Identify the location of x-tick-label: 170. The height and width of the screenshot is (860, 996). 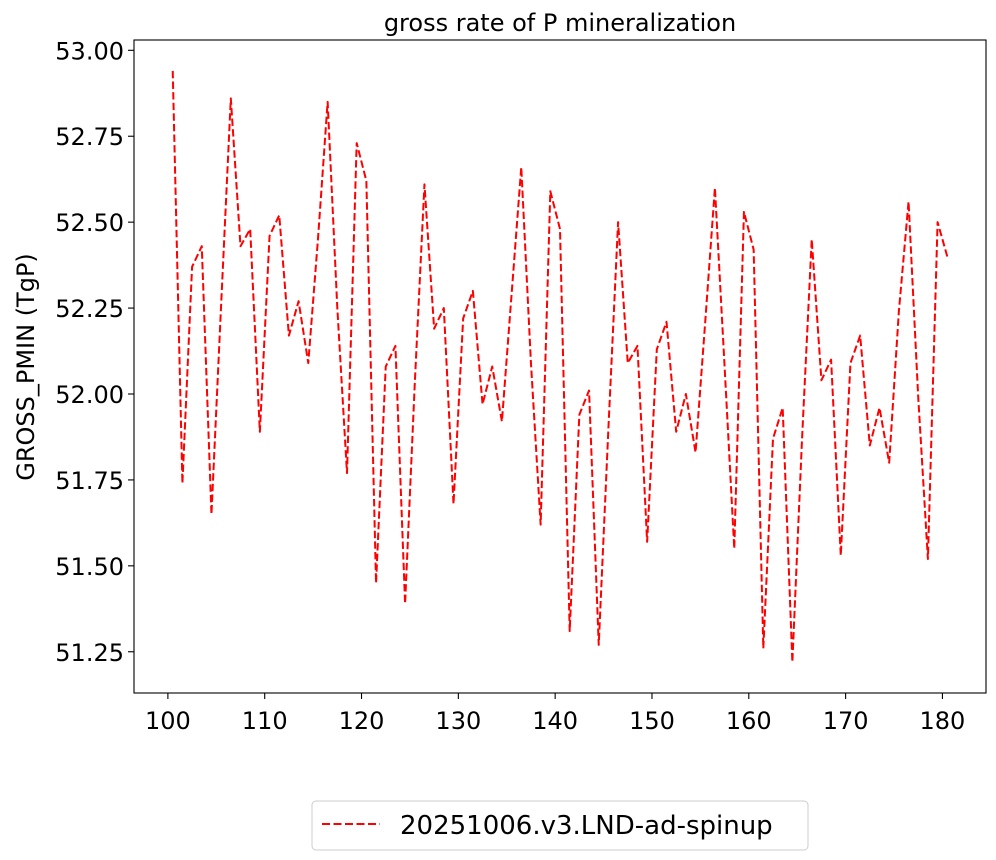
(846, 721).